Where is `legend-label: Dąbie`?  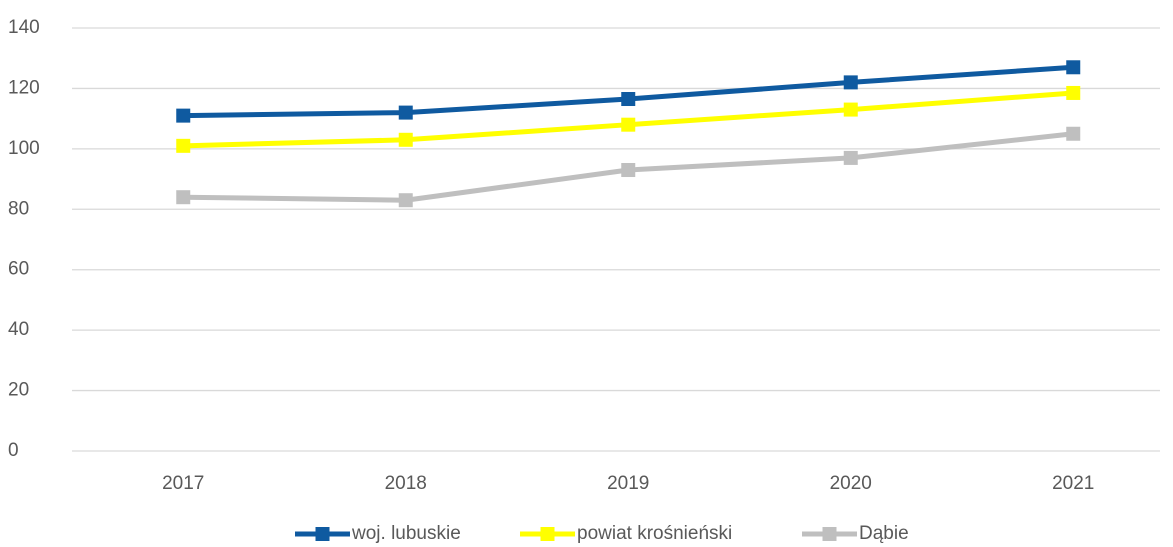 legend-label: Dąbie is located at coordinates (884, 533).